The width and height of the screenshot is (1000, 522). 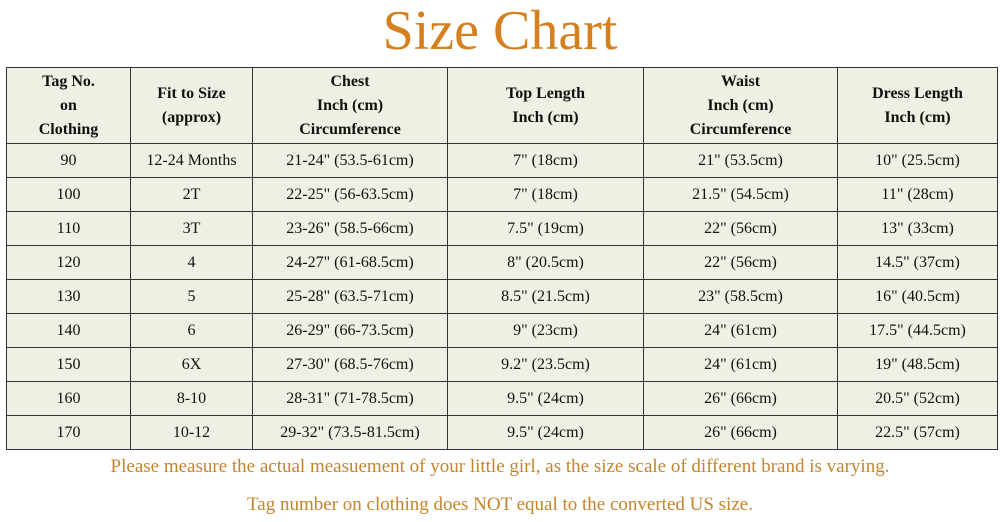 I want to click on header-line: Waist, so click(x=740, y=81).